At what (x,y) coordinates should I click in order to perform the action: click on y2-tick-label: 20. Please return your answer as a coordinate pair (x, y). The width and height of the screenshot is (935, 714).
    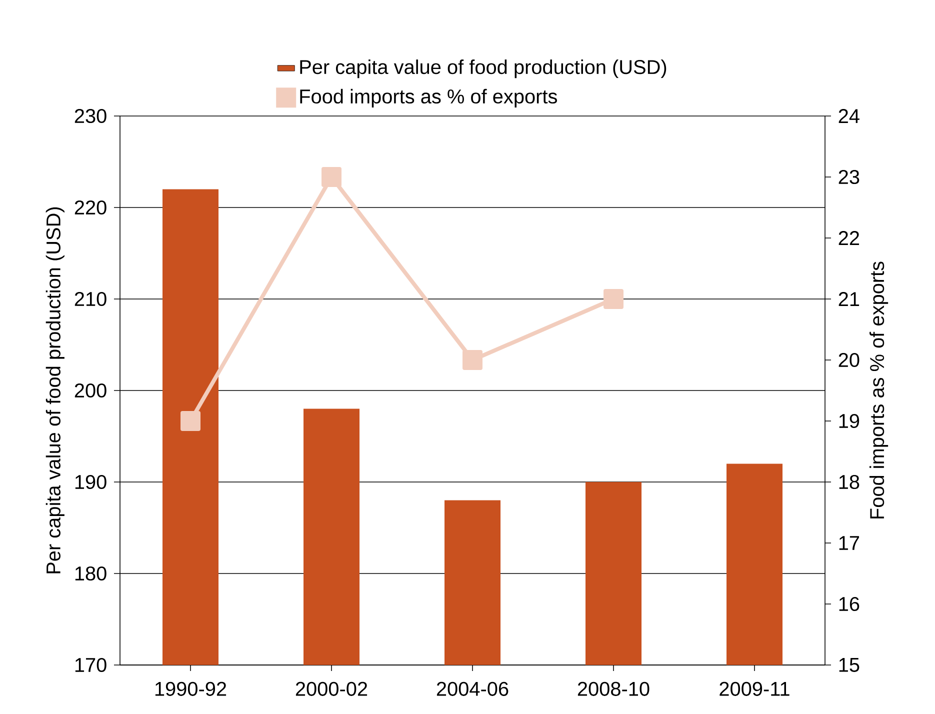
    Looking at the image, I should click on (849, 360).